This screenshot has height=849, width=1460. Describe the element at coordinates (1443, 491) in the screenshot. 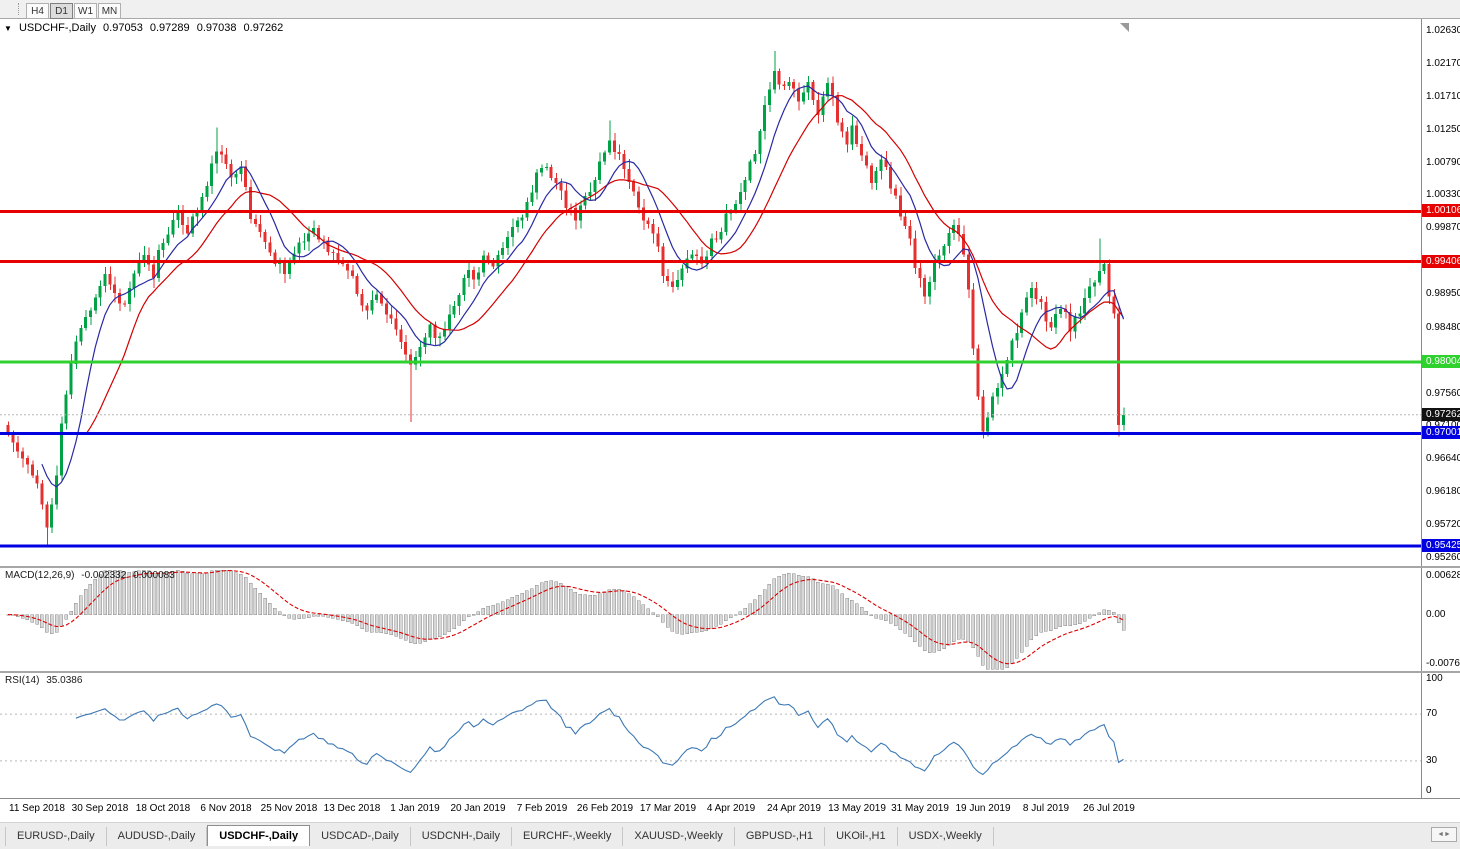

I see `price-tick-label: 0.96180` at that location.